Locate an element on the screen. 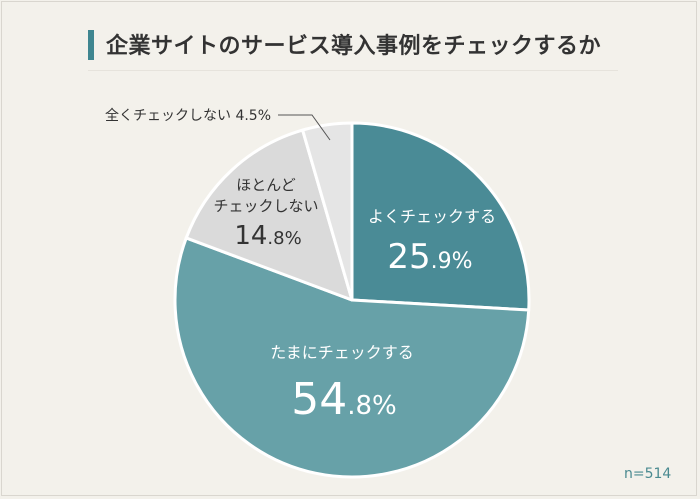  slice-often-check is located at coordinates (440, 216).